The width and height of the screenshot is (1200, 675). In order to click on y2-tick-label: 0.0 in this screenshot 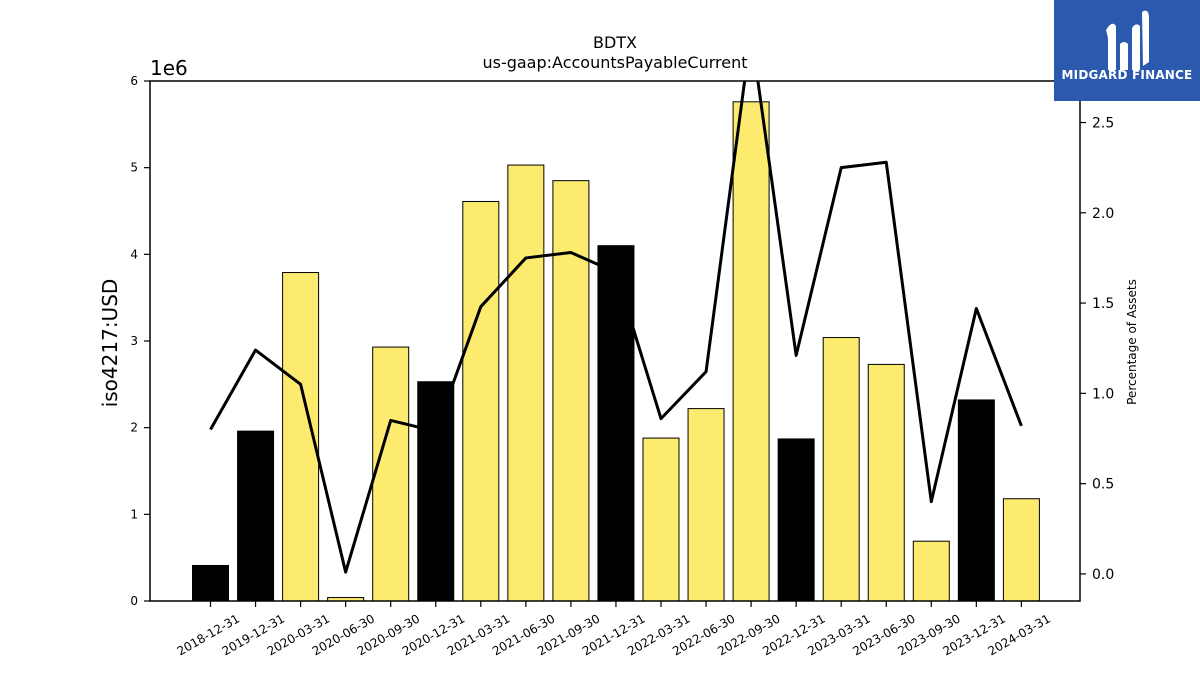, I will do `click(1103, 575)`.